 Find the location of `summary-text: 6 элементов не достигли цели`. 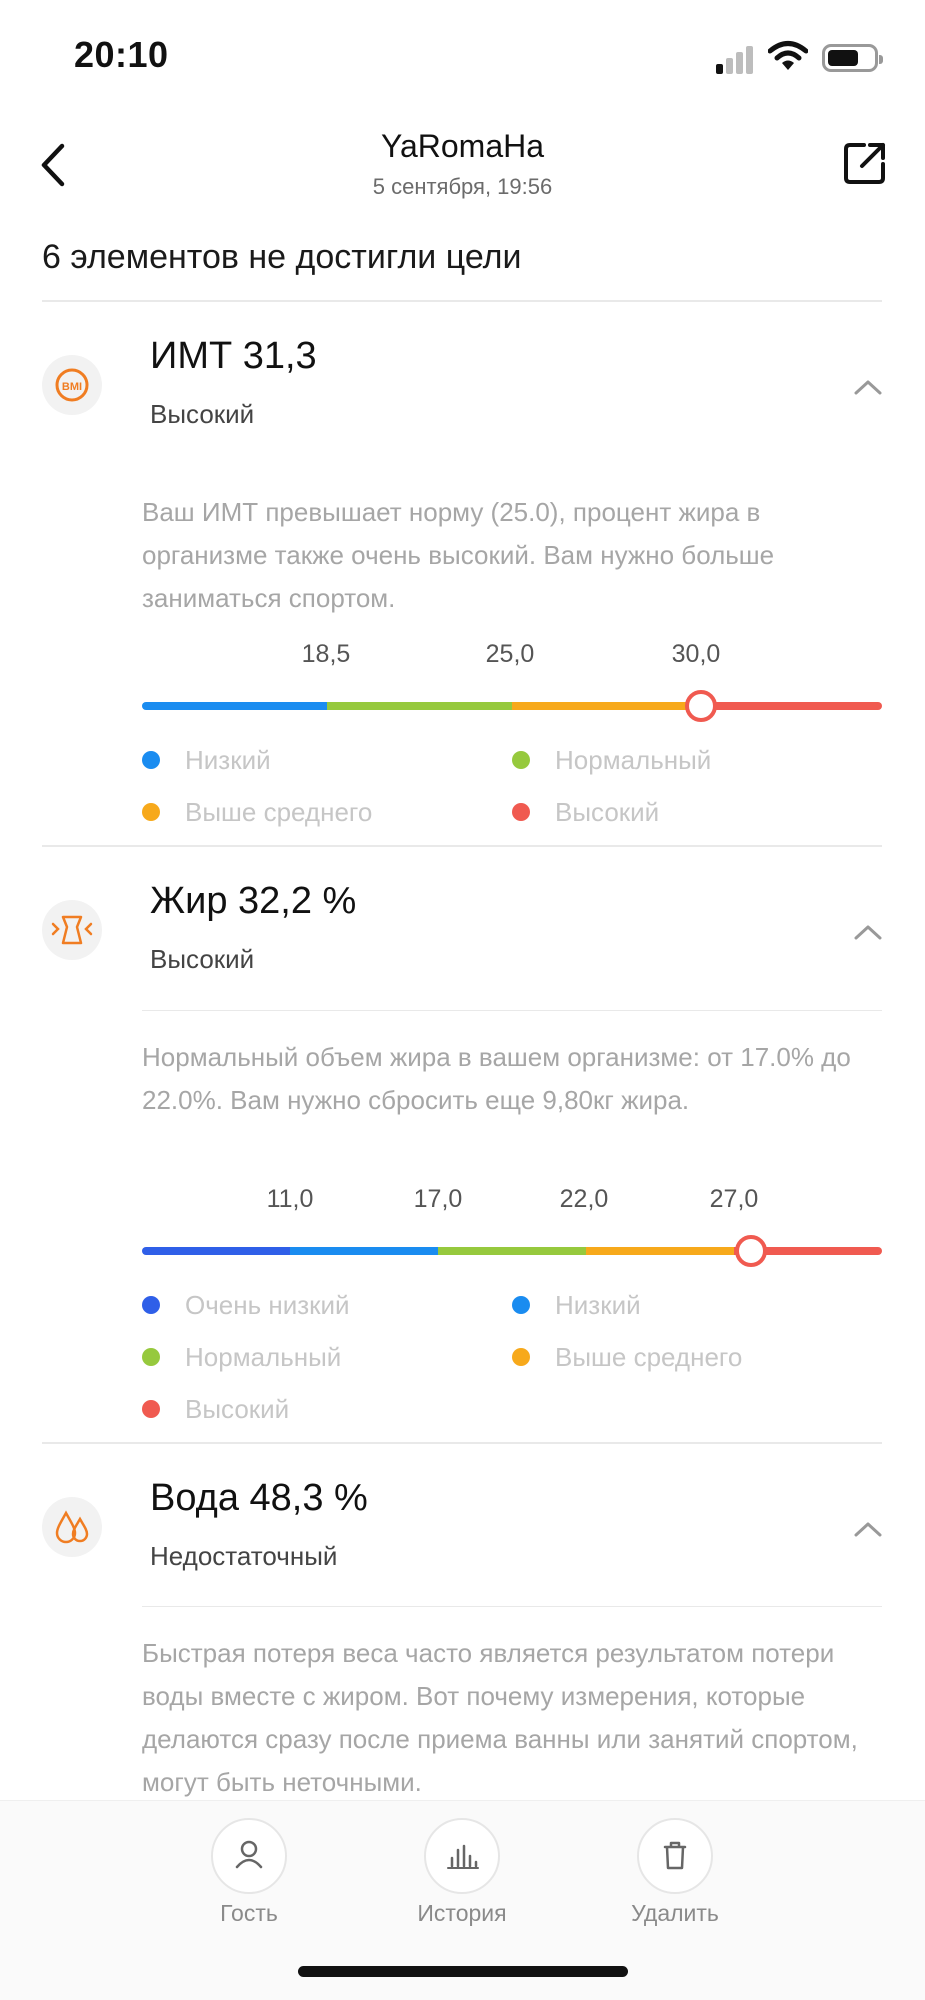

summary-text: 6 элементов не достигли цели is located at coordinates (282, 257).